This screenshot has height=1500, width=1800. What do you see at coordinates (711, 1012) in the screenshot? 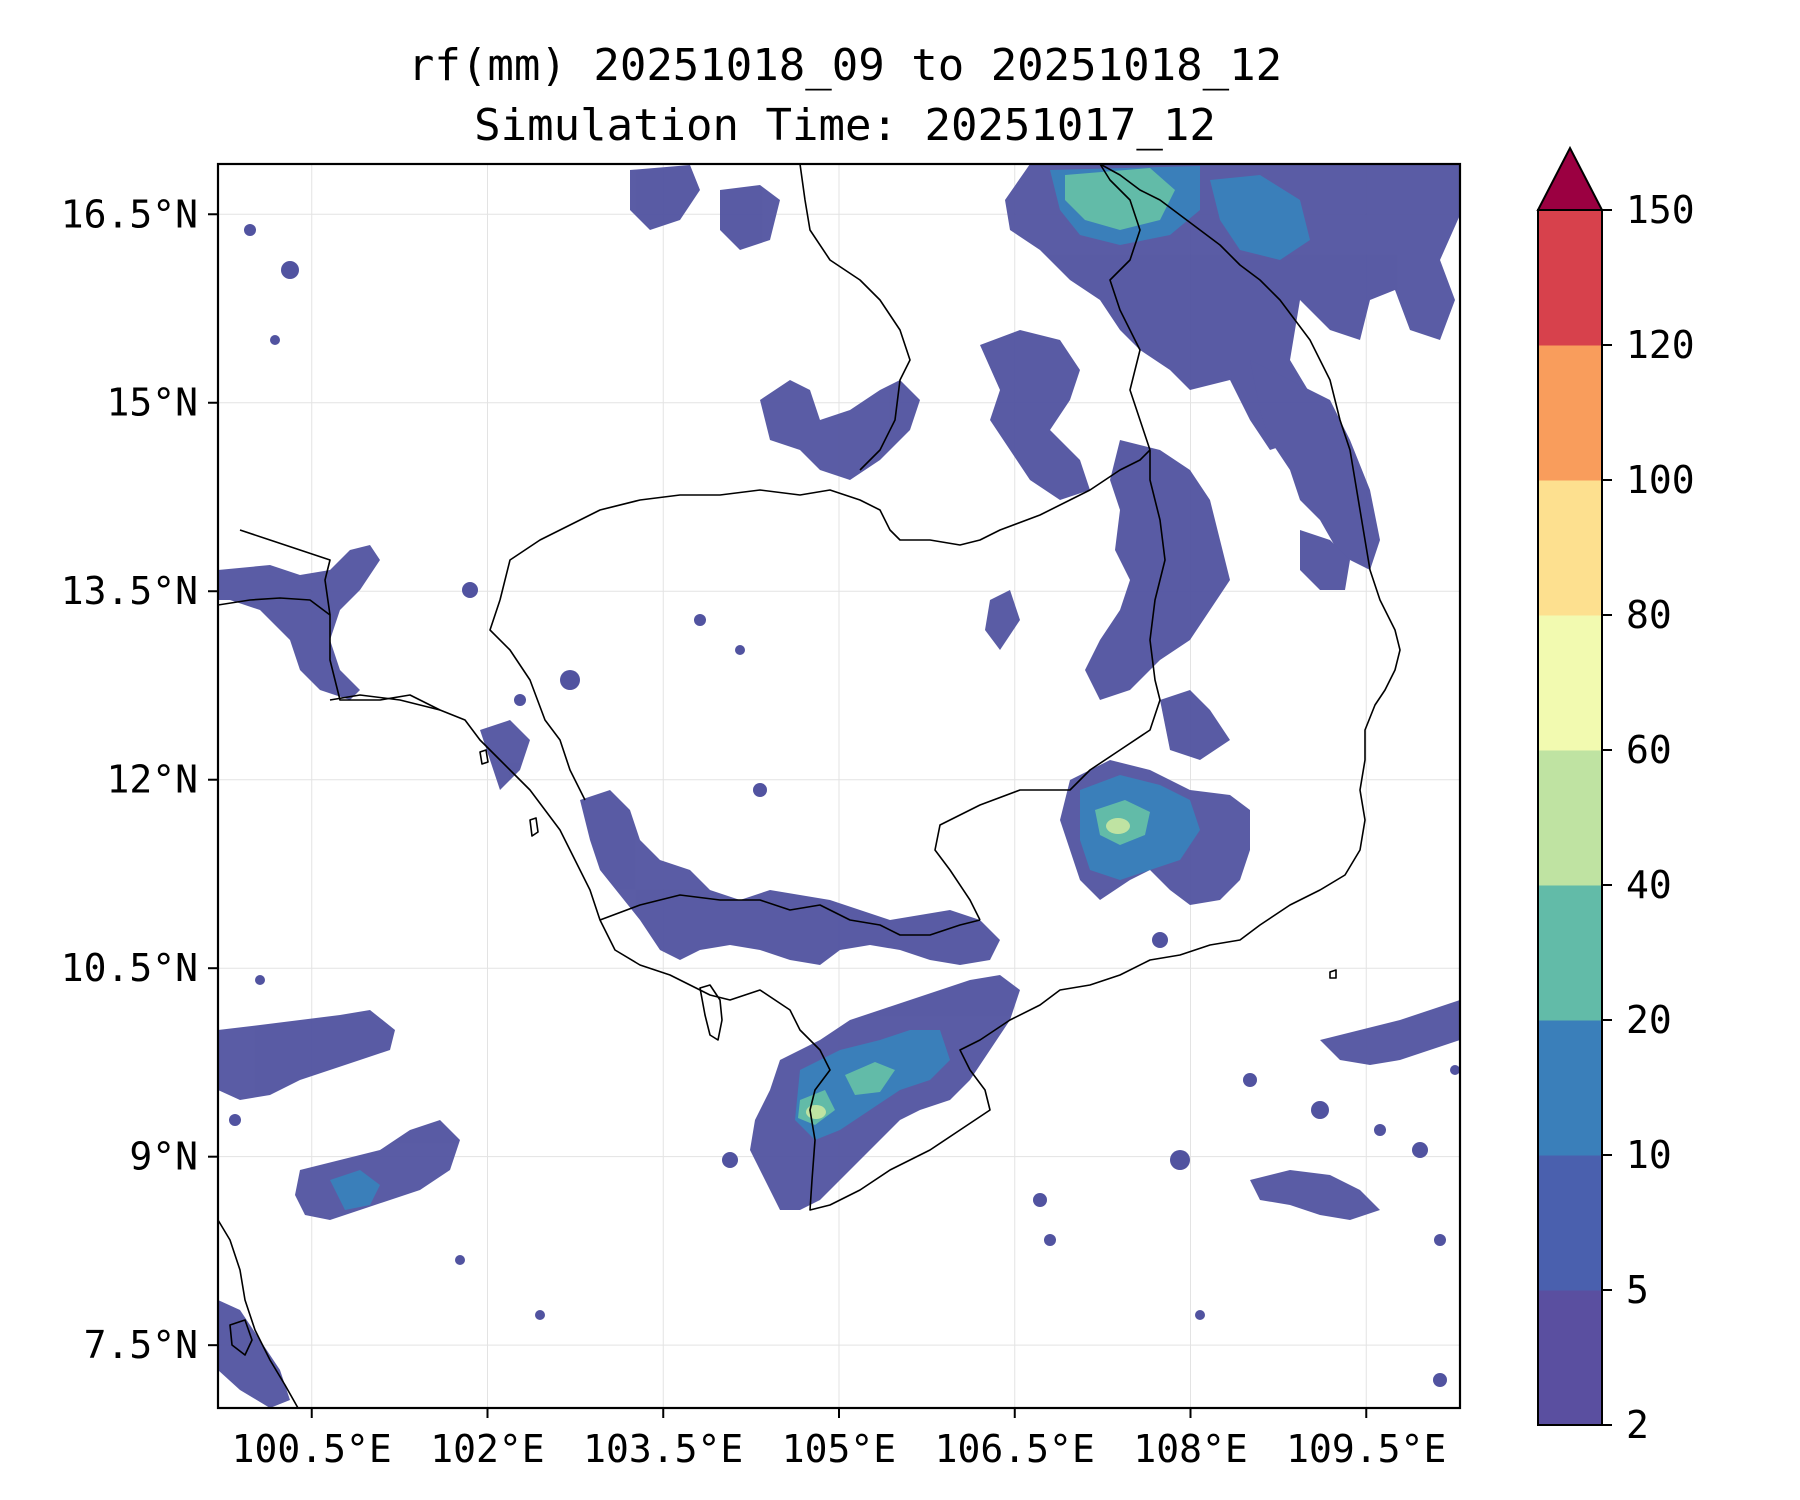
I see `island-phu-quoc` at bounding box center [711, 1012].